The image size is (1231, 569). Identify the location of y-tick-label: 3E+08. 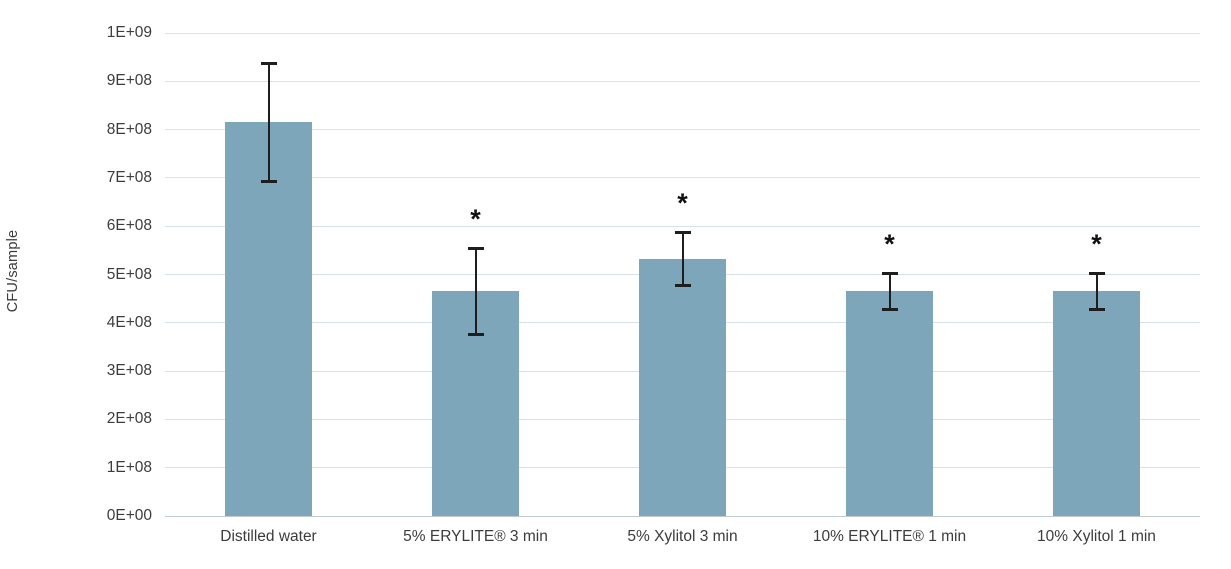
(129, 371).